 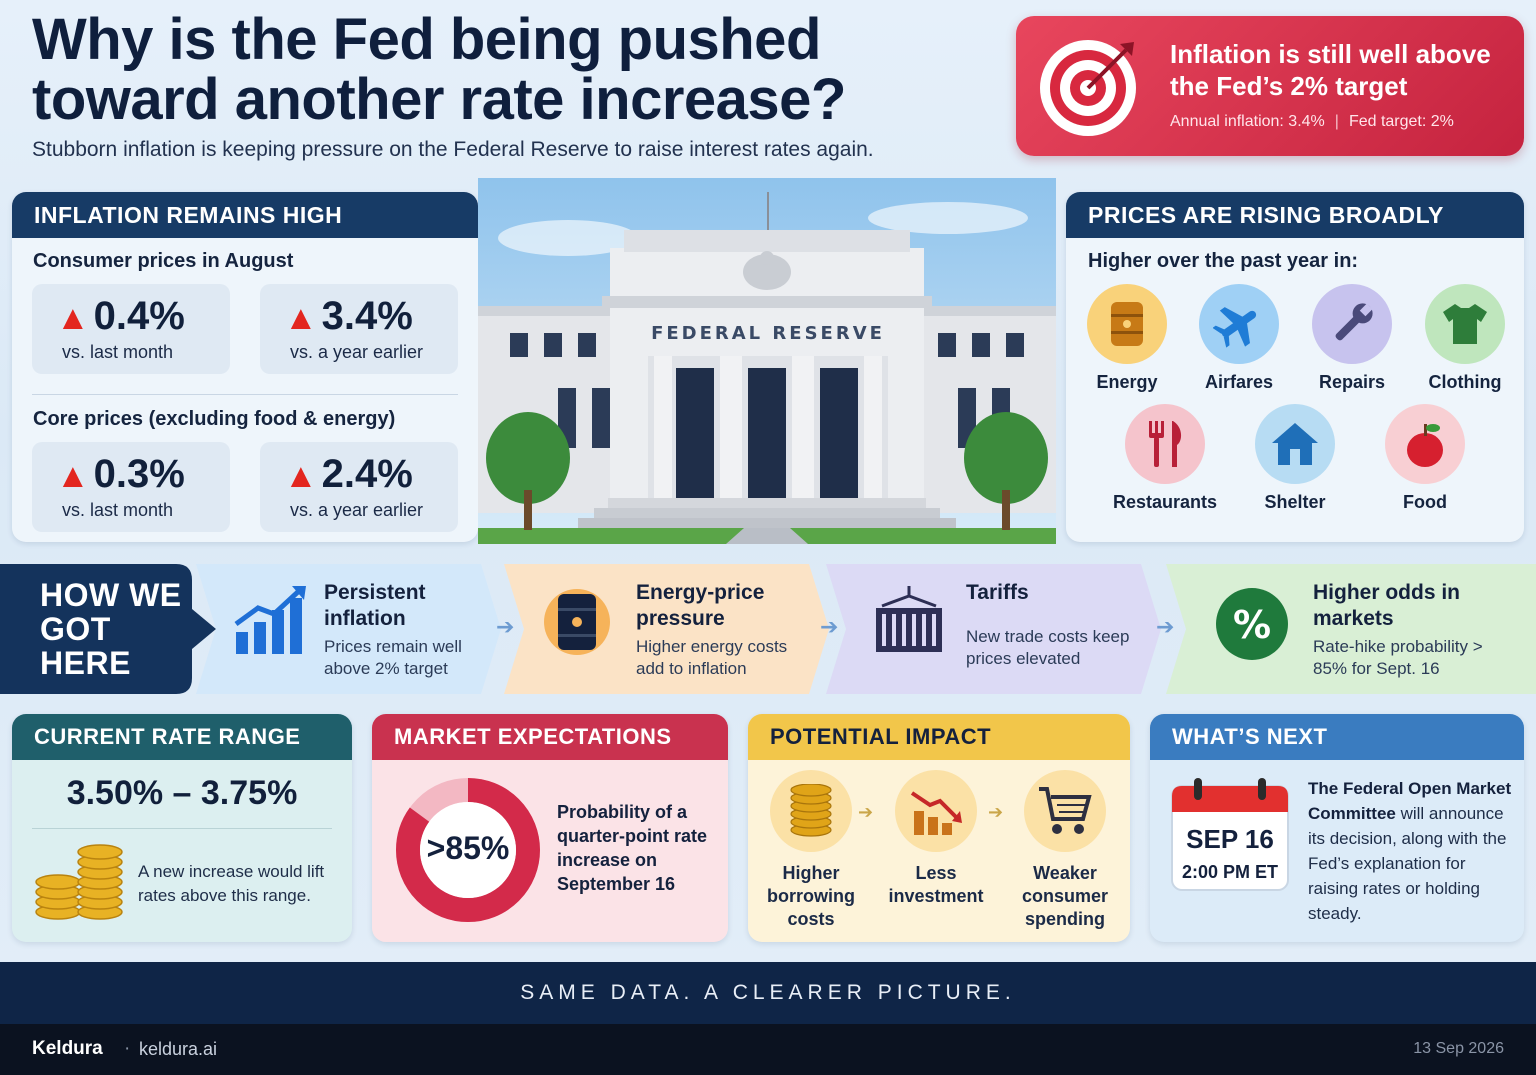 What do you see at coordinates (178, 1049) in the screenshot?
I see `brand-link: keldura.ai` at bounding box center [178, 1049].